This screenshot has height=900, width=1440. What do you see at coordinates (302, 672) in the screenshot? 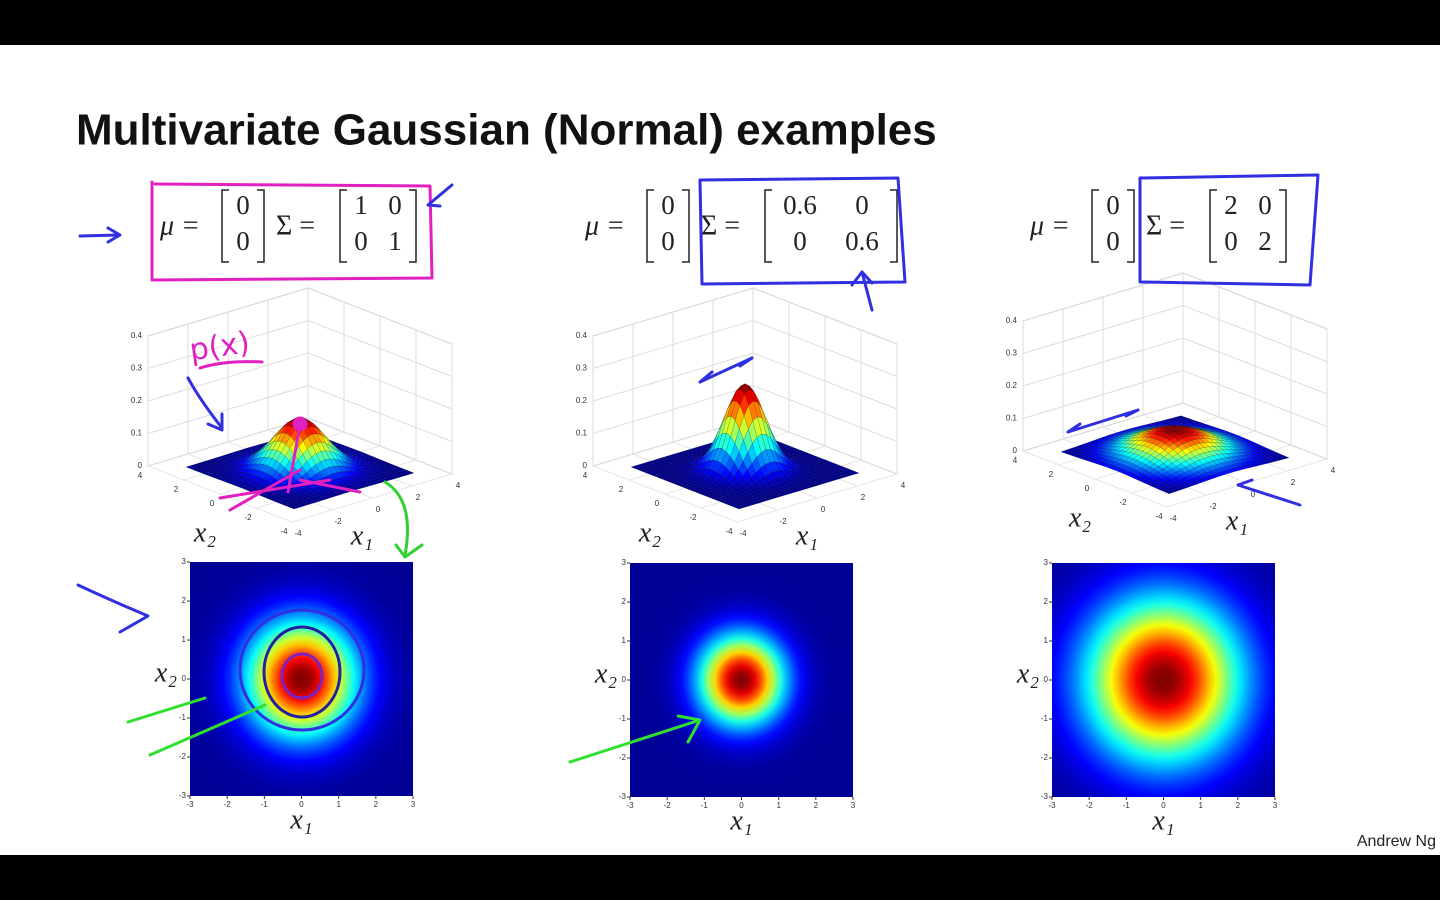
I see `pen-contour` at bounding box center [302, 672].